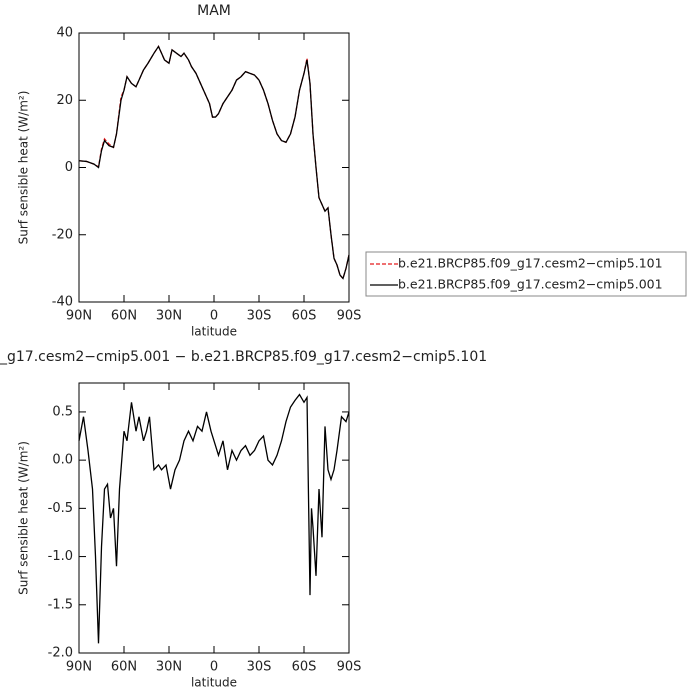  Describe the element at coordinates (530, 284) in the screenshot. I see `legend-label: b.e21.BRCP85.f09_g17.cesm2−cmip5.001` at that location.